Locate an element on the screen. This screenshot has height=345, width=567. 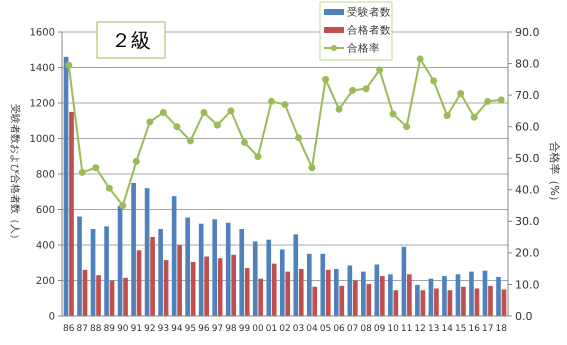
y-tick-label: 1400 is located at coordinates (42, 68).